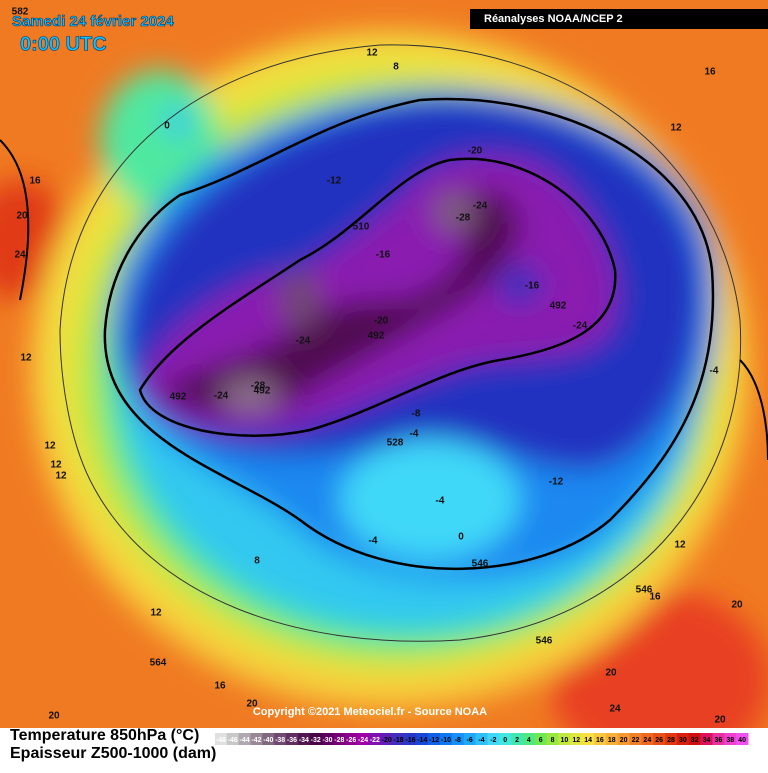 This screenshot has height=773, width=768. I want to click on legend-label: -40, so click(268, 740).